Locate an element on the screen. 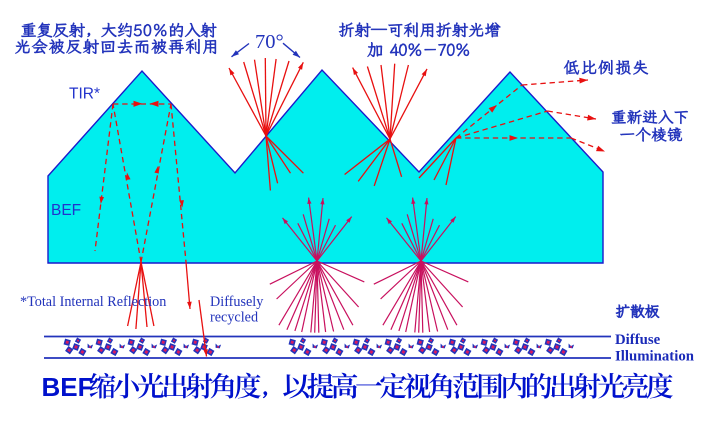 This screenshot has height=422, width=714. svg-text: Illumination is located at coordinates (654, 357).